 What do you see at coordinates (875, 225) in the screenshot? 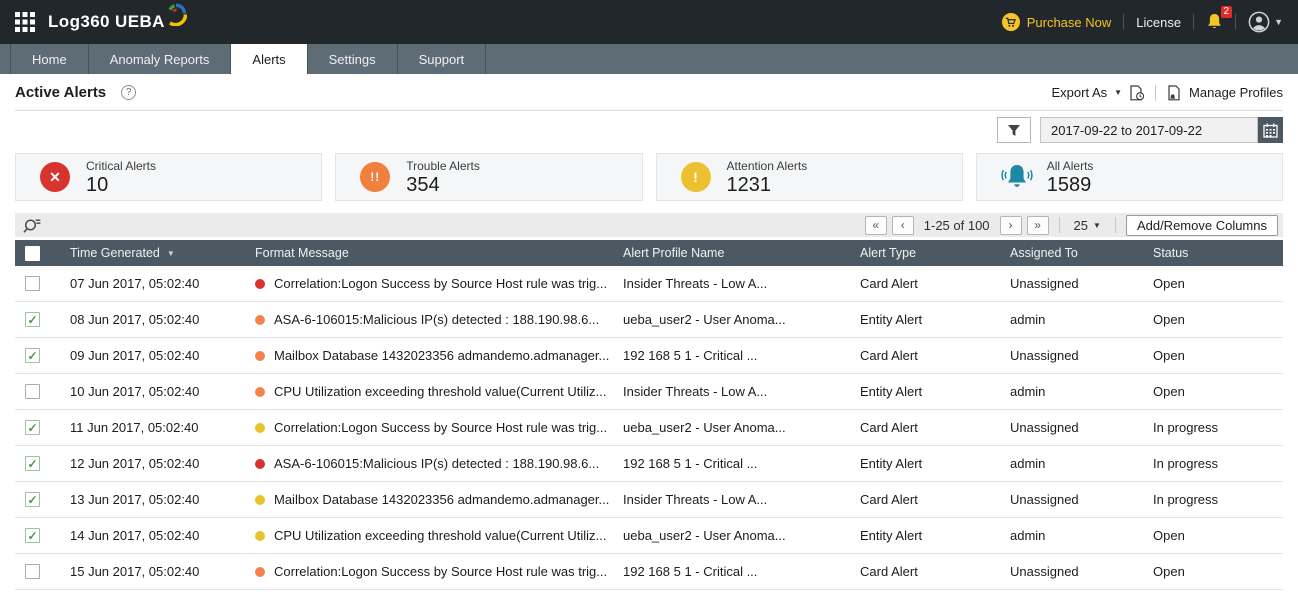
I see `first-page-button: «` at bounding box center [875, 225].